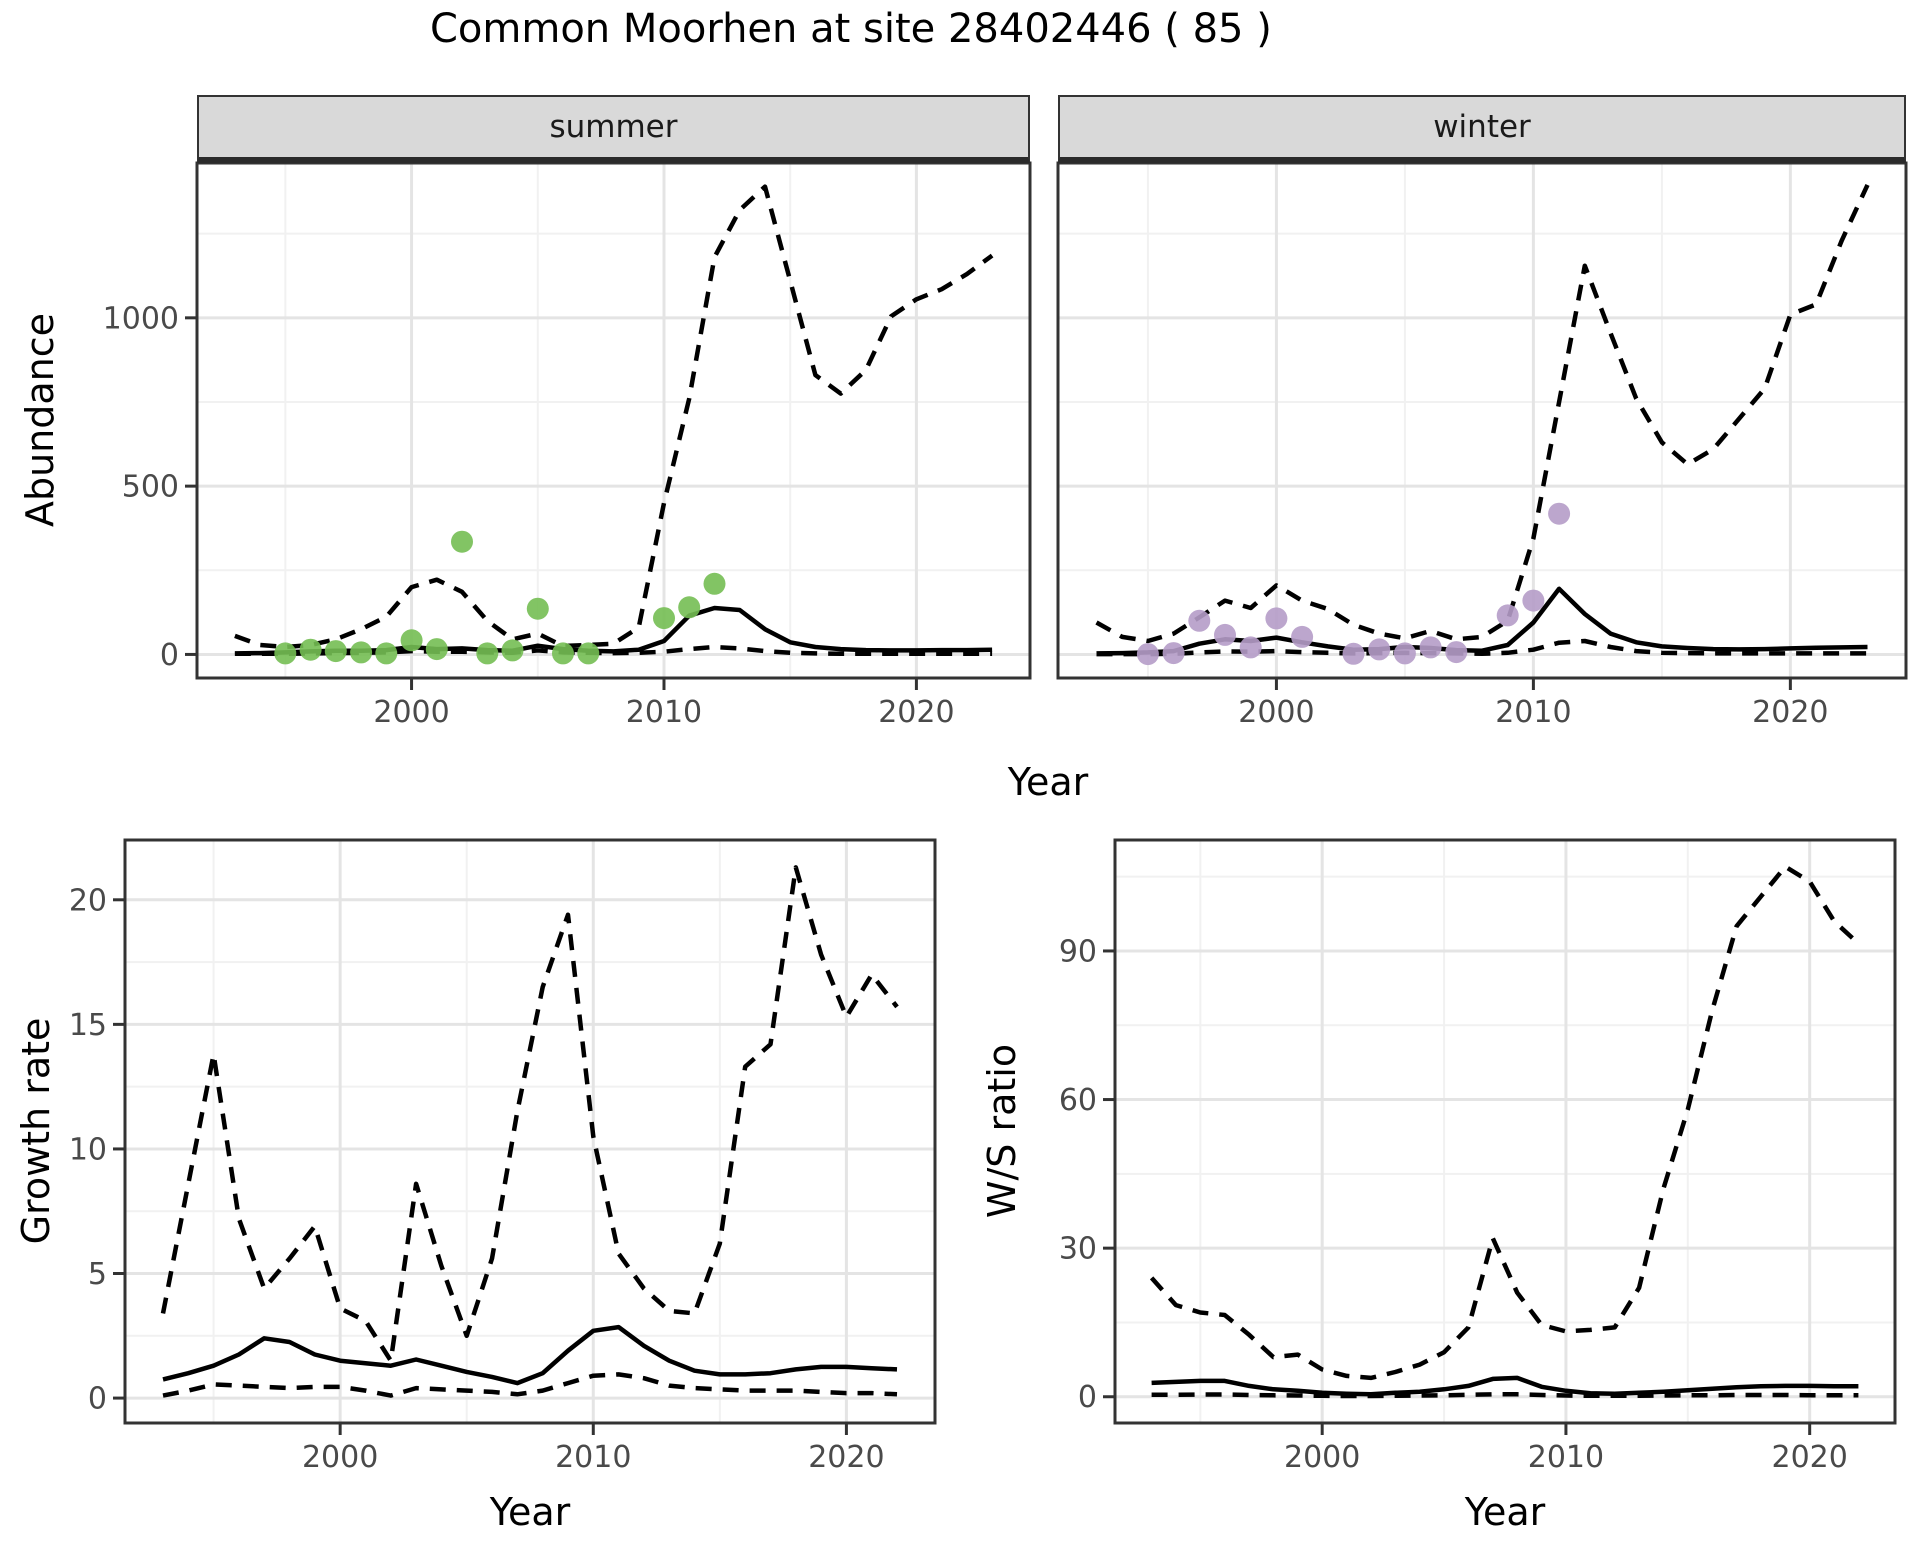 The height and width of the screenshot is (1560, 1920). I want to click on y-tick-label: 90, so click(1078, 951).